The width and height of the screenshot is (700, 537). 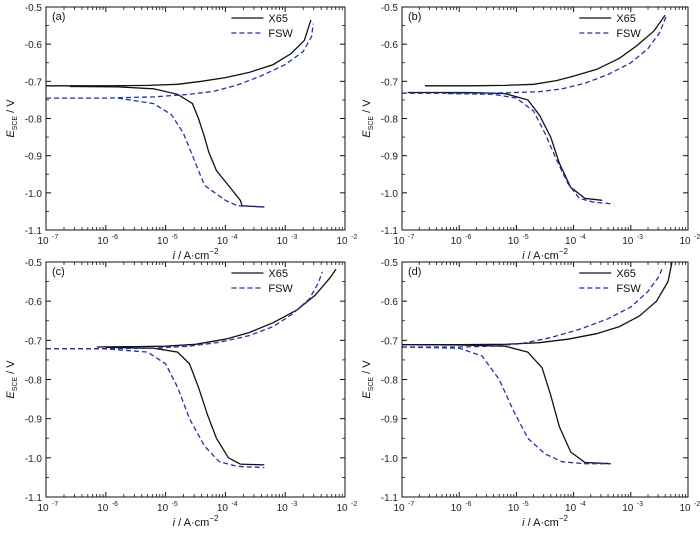 What do you see at coordinates (58, 17) in the screenshot?
I see `panel-label: (a)` at bounding box center [58, 17].